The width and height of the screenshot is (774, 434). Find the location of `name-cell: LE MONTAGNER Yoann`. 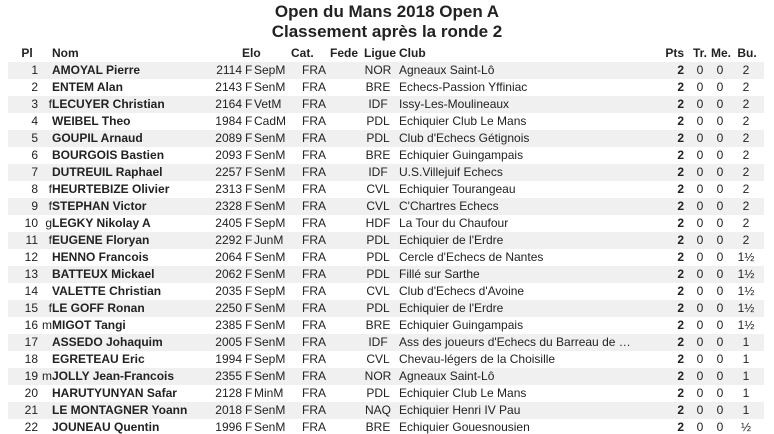

name-cell: LE MONTAGNER Yoann is located at coordinates (120, 410).